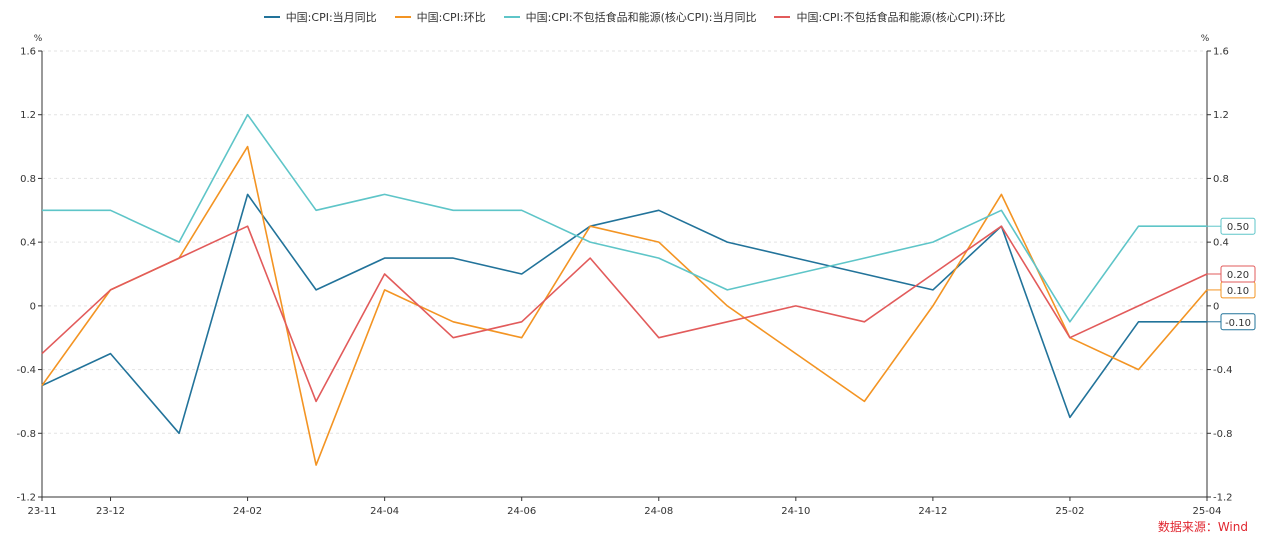 The image size is (1269, 544). Describe the element at coordinates (932, 511) in the screenshot. I see `x-tick-label: 24-12` at that location.